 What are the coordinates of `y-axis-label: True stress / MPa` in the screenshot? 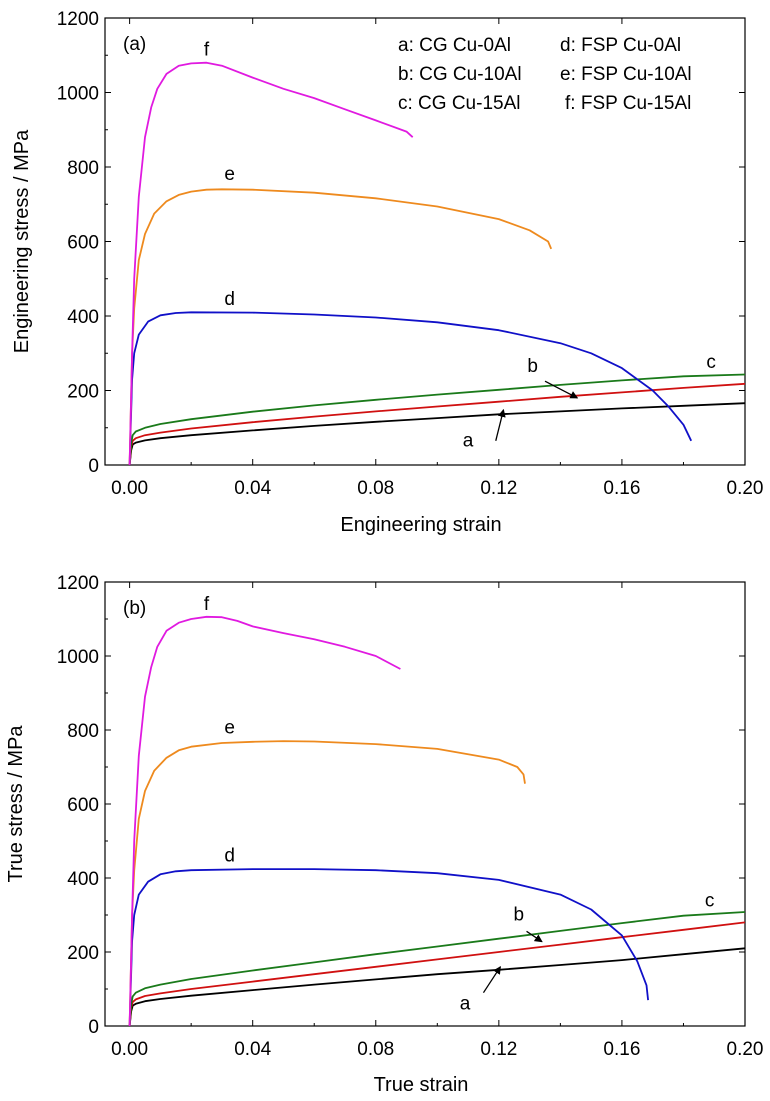 It's located at (16, 804).